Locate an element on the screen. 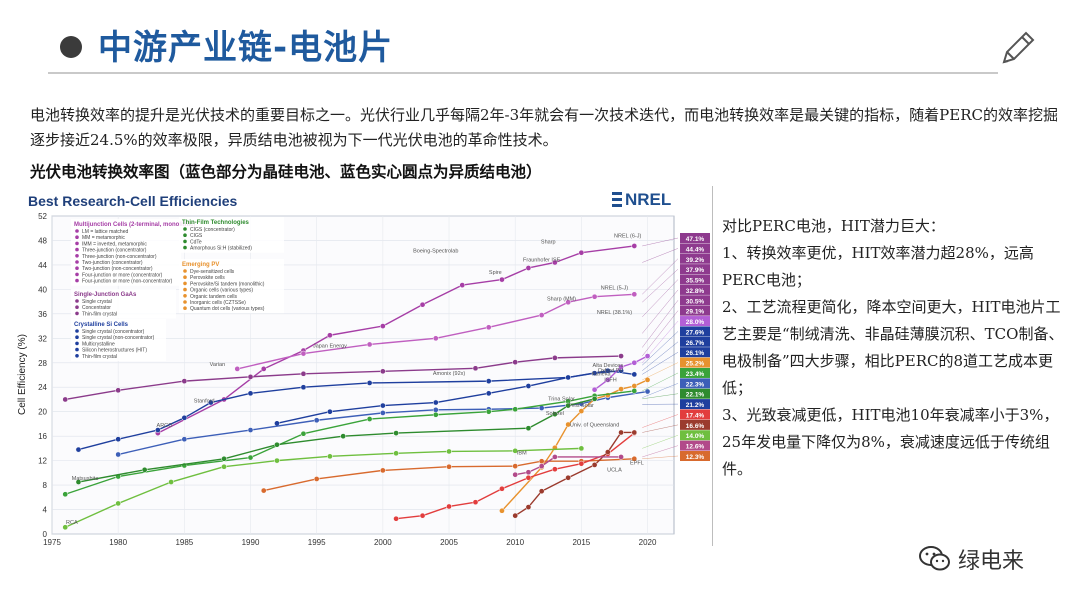  annotation-label: Solexel is located at coordinates (555, 414).